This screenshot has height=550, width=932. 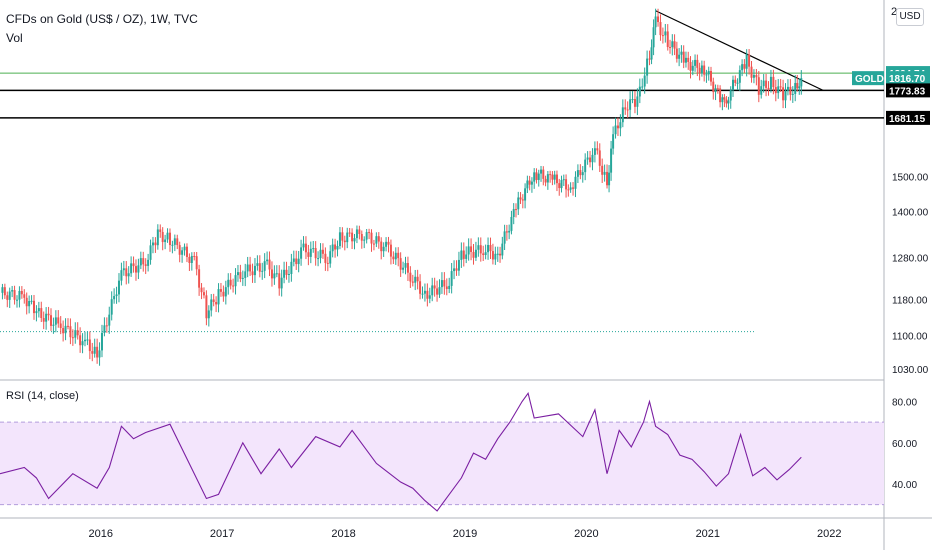 What do you see at coordinates (465, 534) in the screenshot?
I see `time-tick-label: 2019` at bounding box center [465, 534].